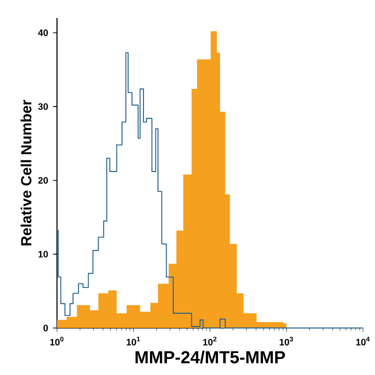  What do you see at coordinates (209, 341) in the screenshot?
I see `x-tick-label: 10$^{2}$` at bounding box center [209, 341].